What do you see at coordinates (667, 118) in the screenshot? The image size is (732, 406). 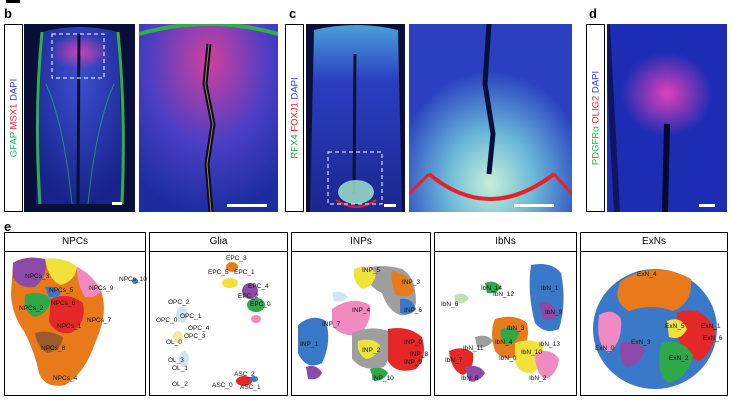 I see `panel-d-image` at bounding box center [667, 118].